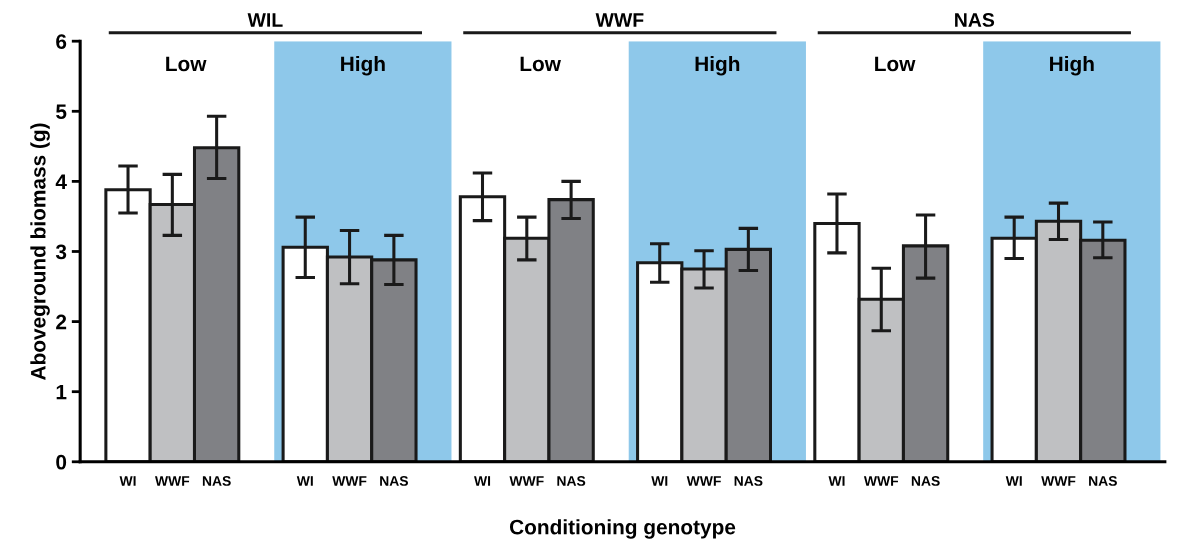 Image resolution: width=1179 pixels, height=542 pixels. What do you see at coordinates (61, 112) in the screenshot?
I see `y-tick-label: 5` at bounding box center [61, 112].